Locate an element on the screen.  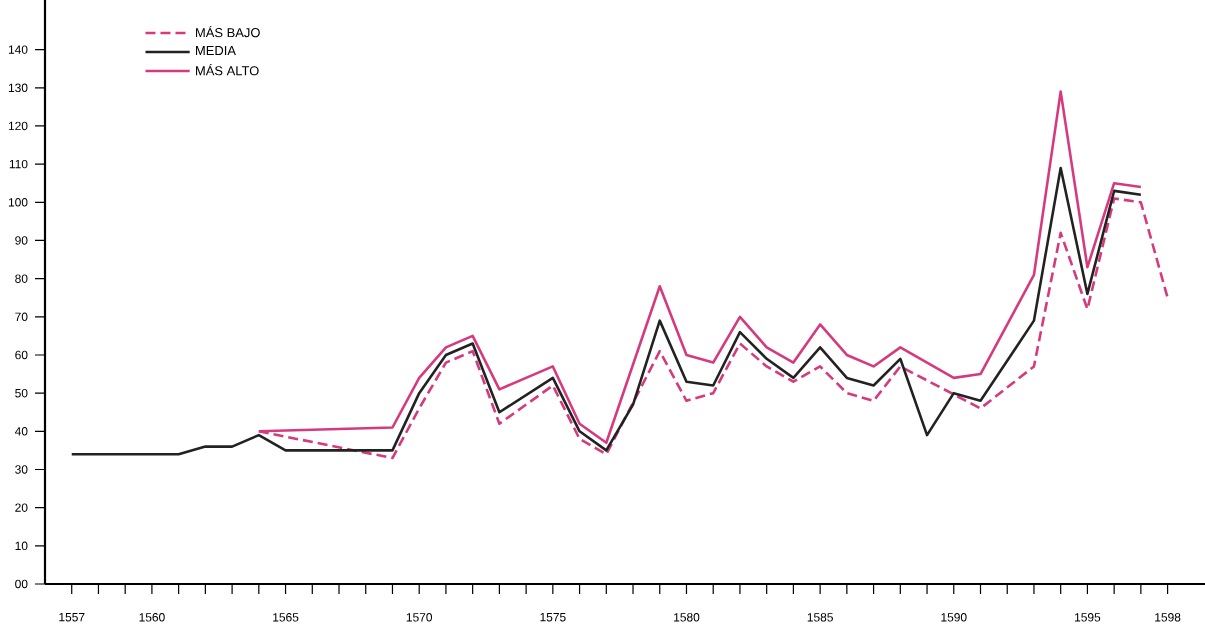
y-tick-label: 00 is located at coordinates (21, 584).